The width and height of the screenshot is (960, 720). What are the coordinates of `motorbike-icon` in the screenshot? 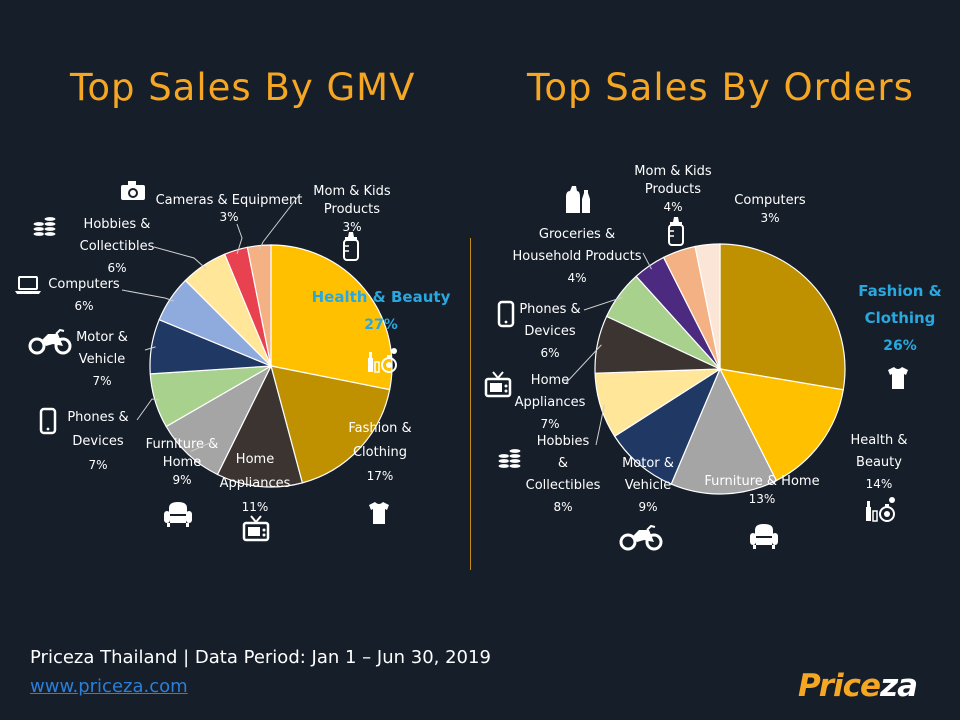 It's located at (50, 341).